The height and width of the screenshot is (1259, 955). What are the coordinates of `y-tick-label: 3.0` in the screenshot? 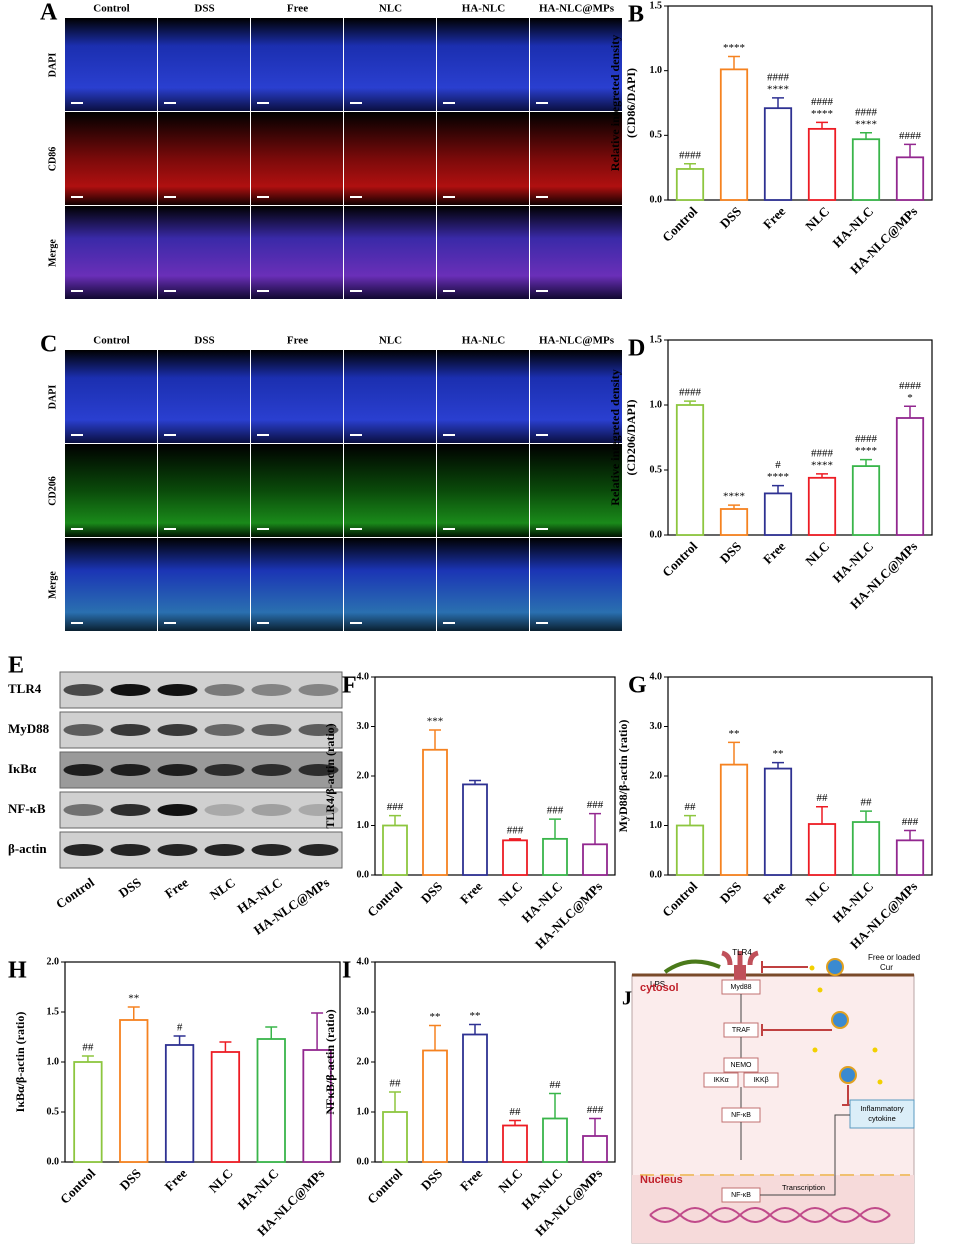 It's located at (363, 1011).